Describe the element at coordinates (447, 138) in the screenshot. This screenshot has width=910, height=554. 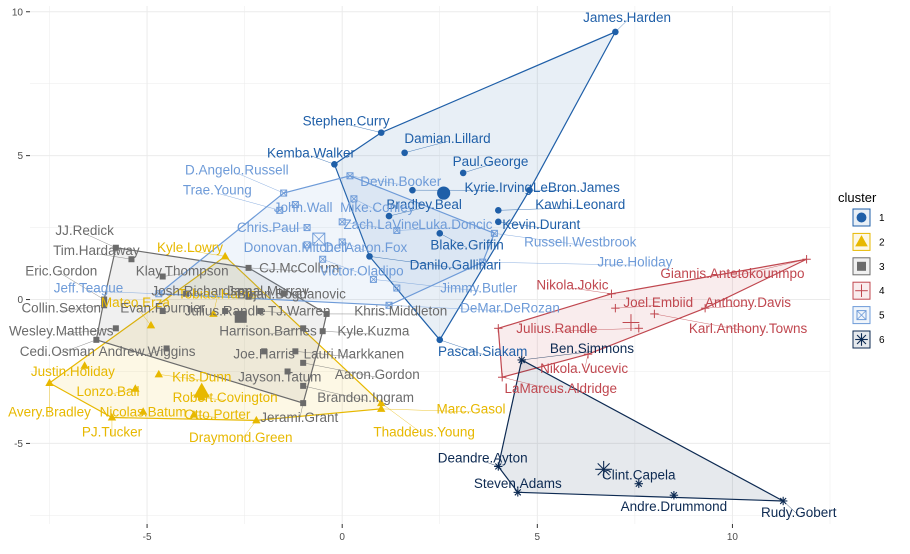
I see `point-label: Damian.Lillard` at that location.